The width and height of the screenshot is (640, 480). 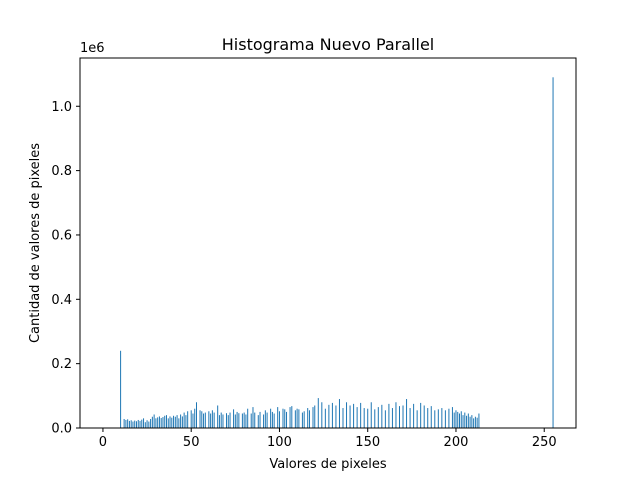 I want to click on chart-title: Histograma Nuevo Parallel, so click(x=328, y=44).